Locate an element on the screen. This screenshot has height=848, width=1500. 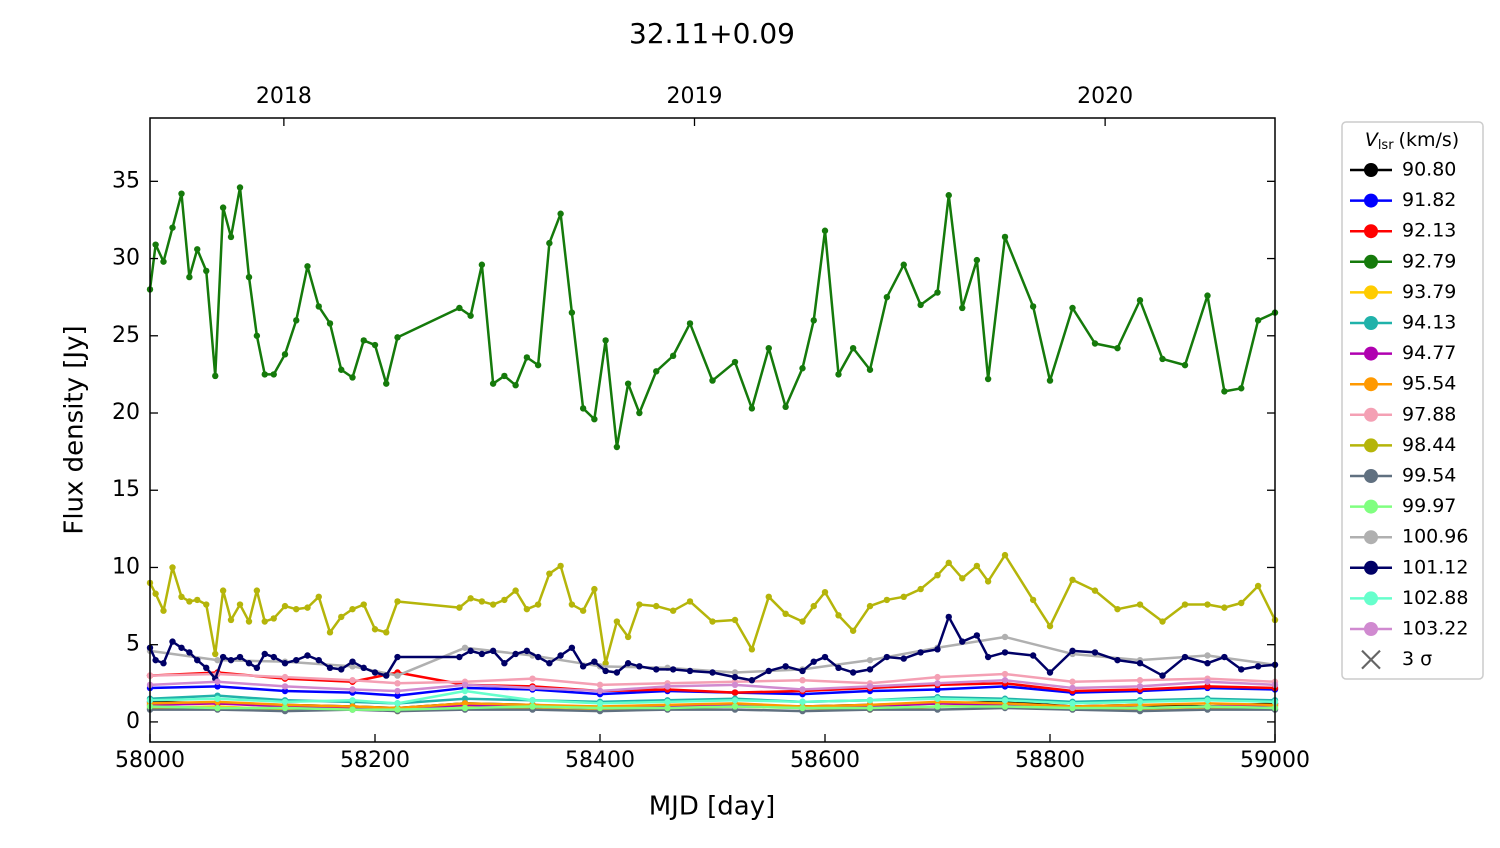
x2-tick-label: 2018 is located at coordinates (284, 96).